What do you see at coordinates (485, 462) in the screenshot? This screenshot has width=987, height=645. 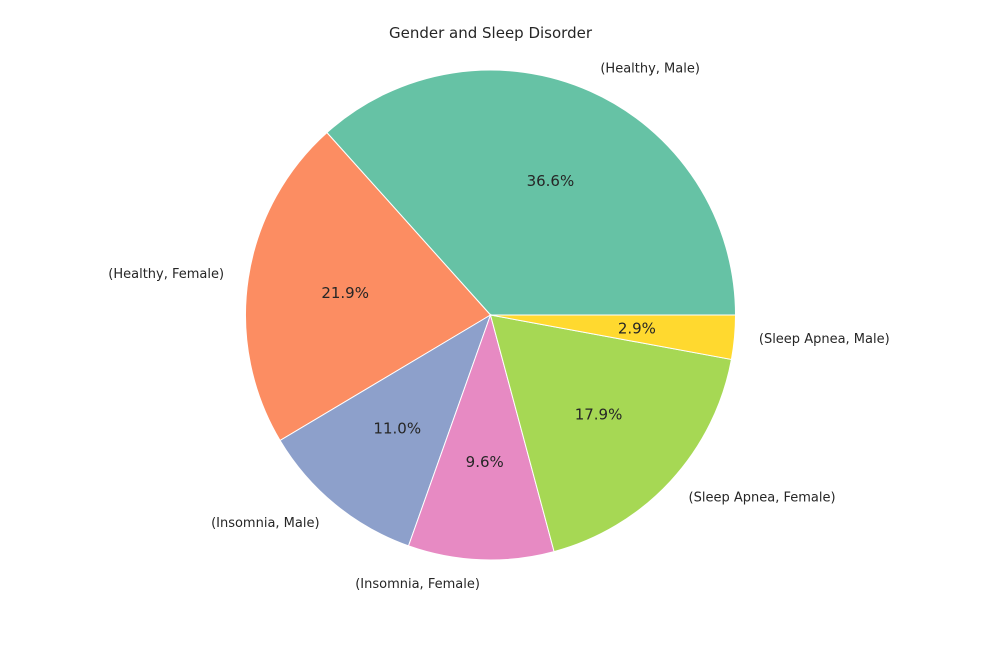 I see `slice-pct-label-3: 9.6%` at bounding box center [485, 462].